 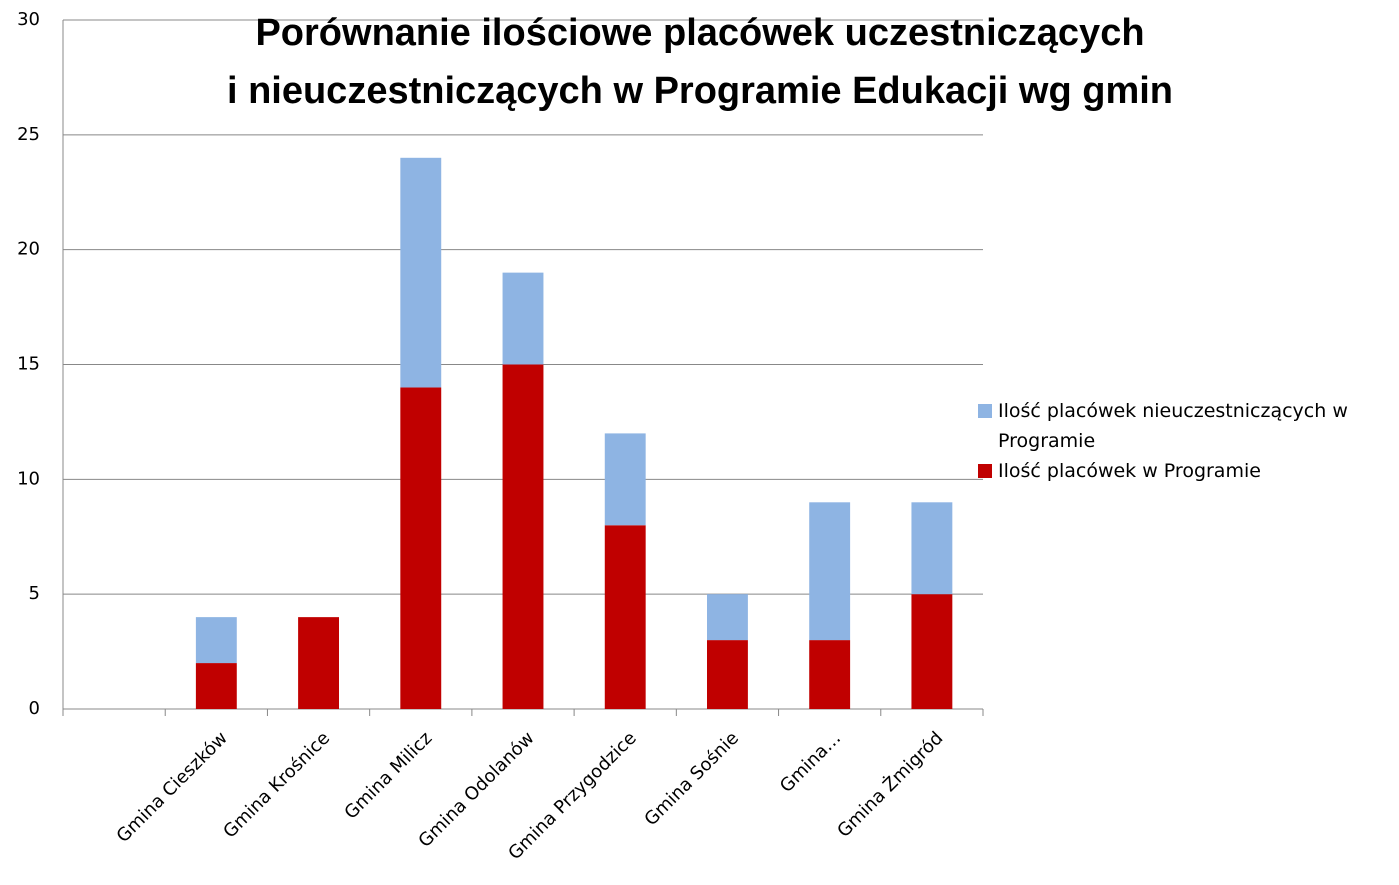 What do you see at coordinates (172, 787) in the screenshot?
I see `x-tick-label: Gmina Cieszków` at bounding box center [172, 787].